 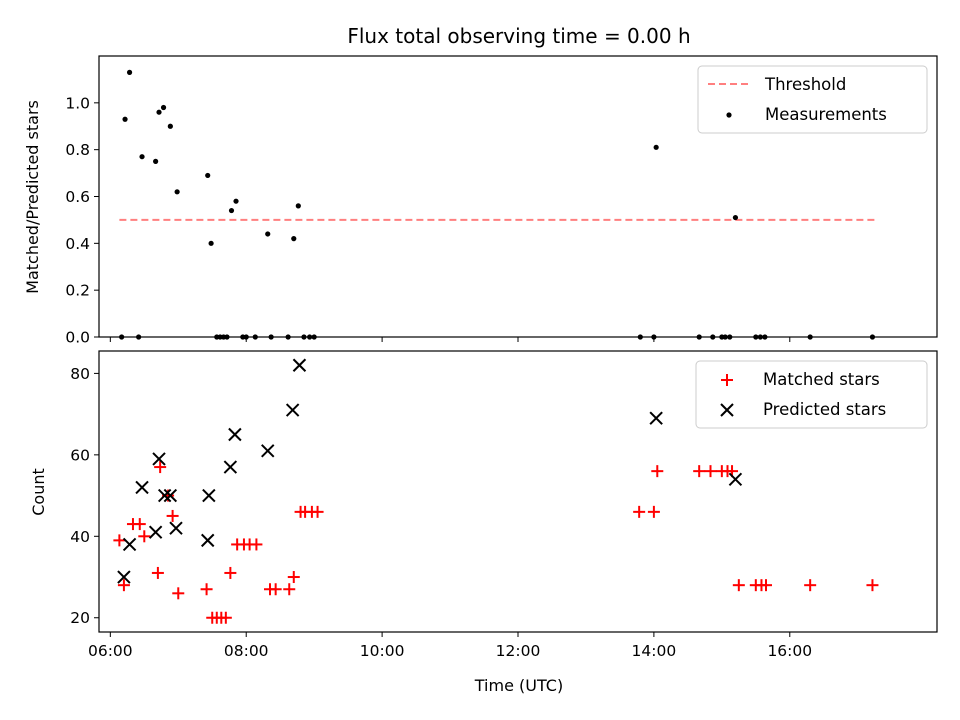 What do you see at coordinates (821, 379) in the screenshot?
I see `legend-matched-label: Matched stars` at bounding box center [821, 379].